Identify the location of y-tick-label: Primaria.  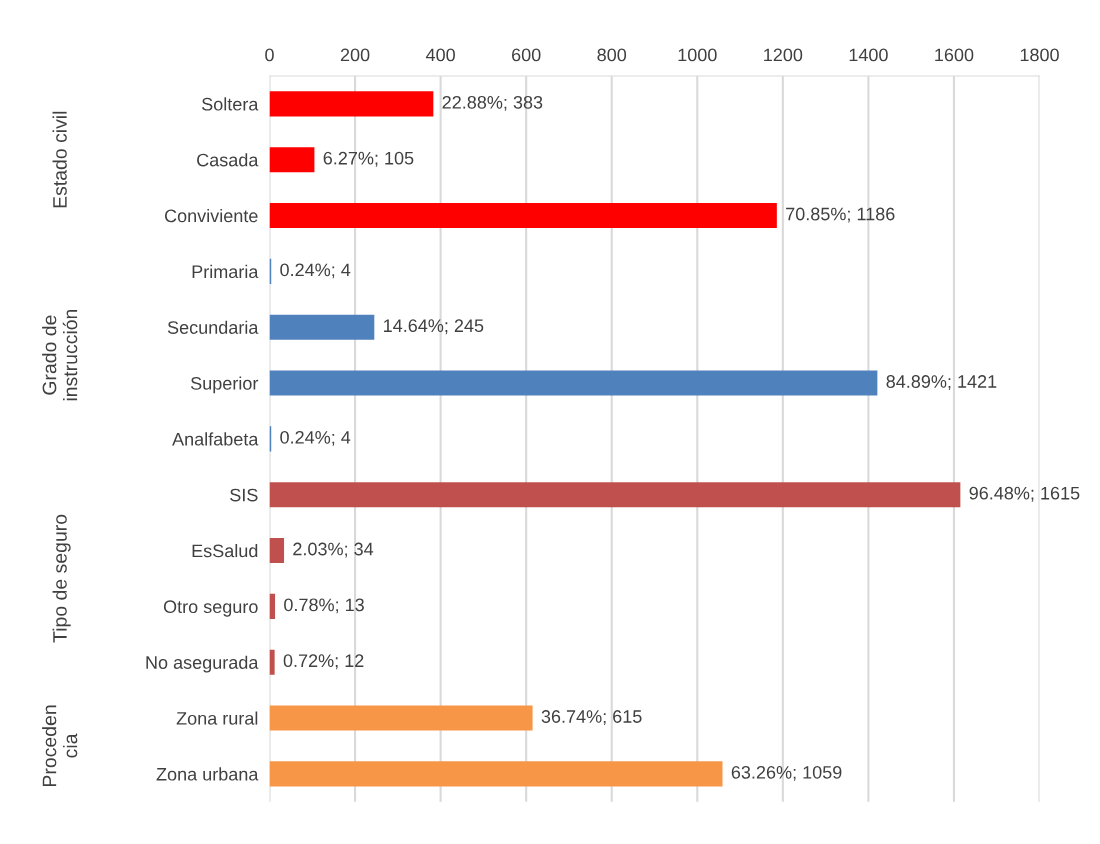
(225, 271).